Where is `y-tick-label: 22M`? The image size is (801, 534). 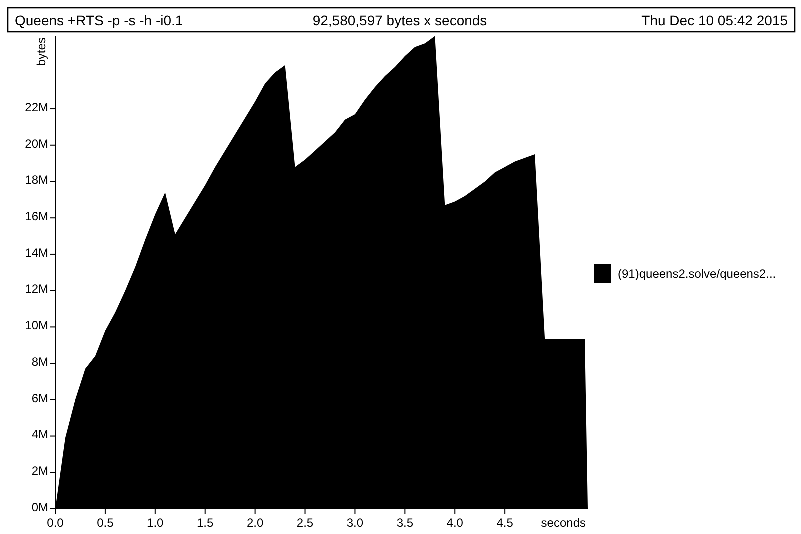 y-tick-label: 22M is located at coordinates (37, 107).